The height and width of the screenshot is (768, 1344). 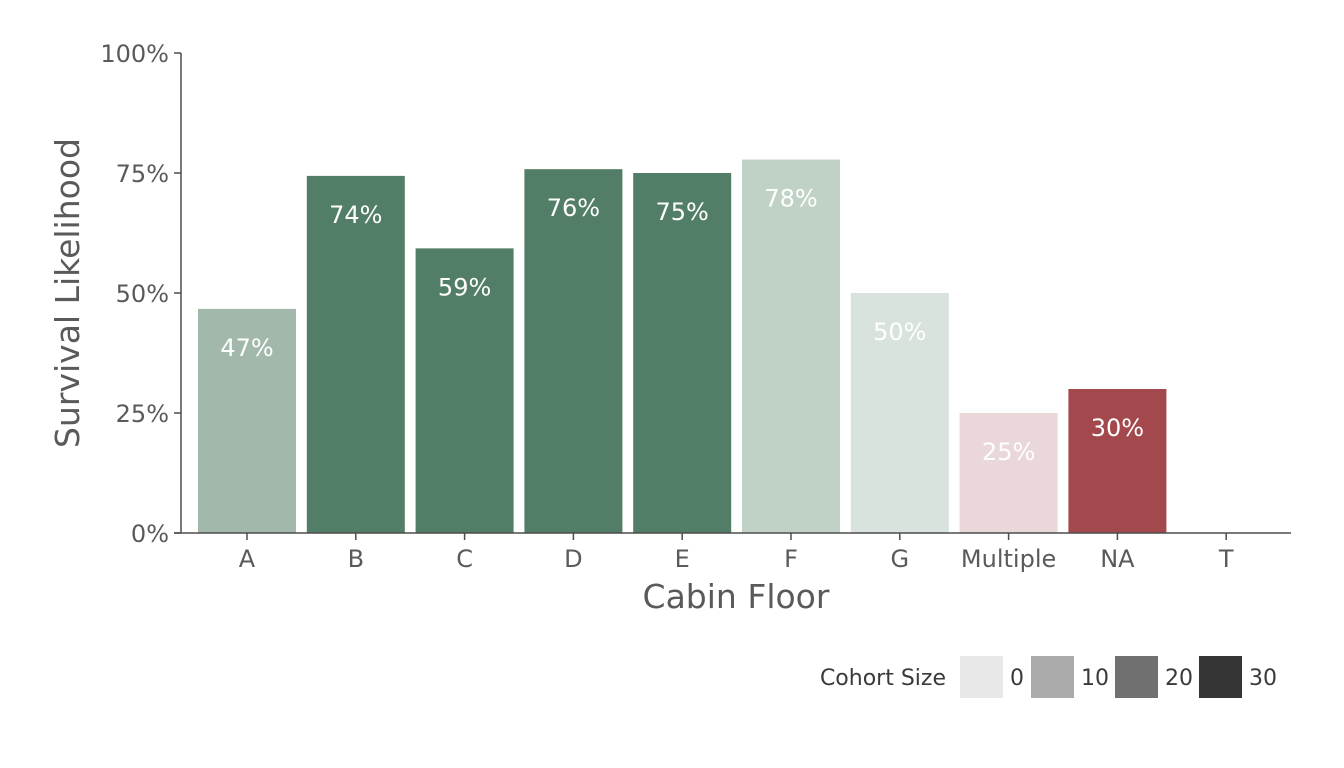 What do you see at coordinates (573, 208) in the screenshot?
I see `bar-label-d: 76%` at bounding box center [573, 208].